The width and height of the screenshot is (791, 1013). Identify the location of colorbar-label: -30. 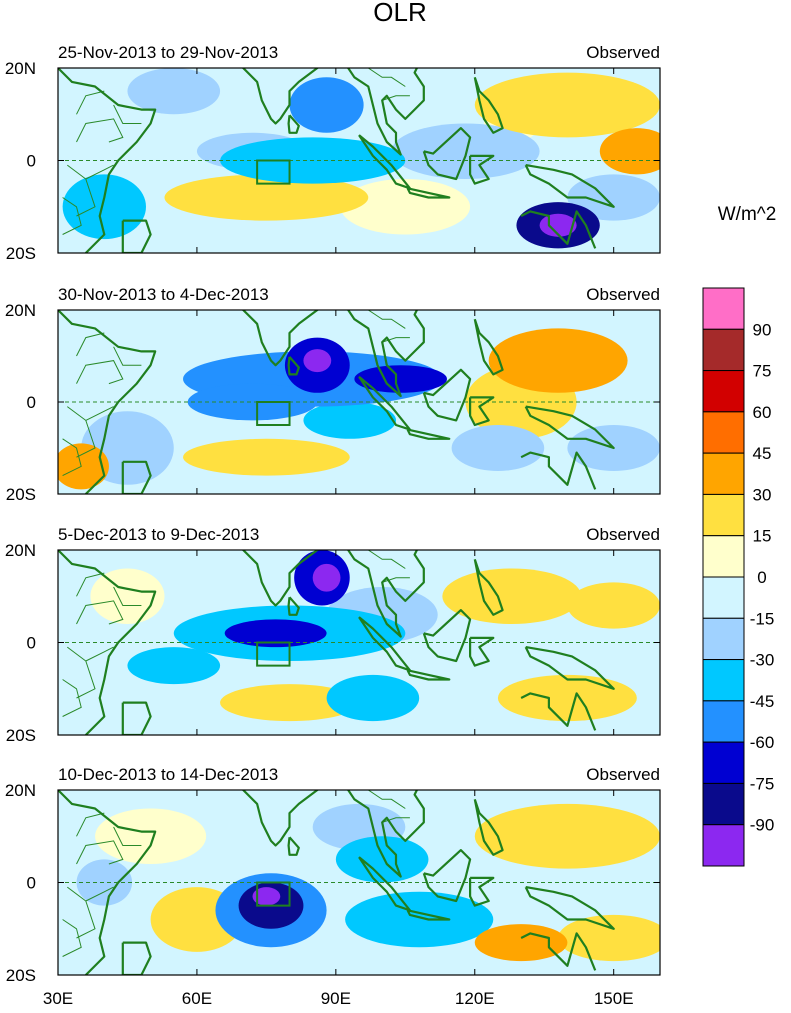
(762, 660).